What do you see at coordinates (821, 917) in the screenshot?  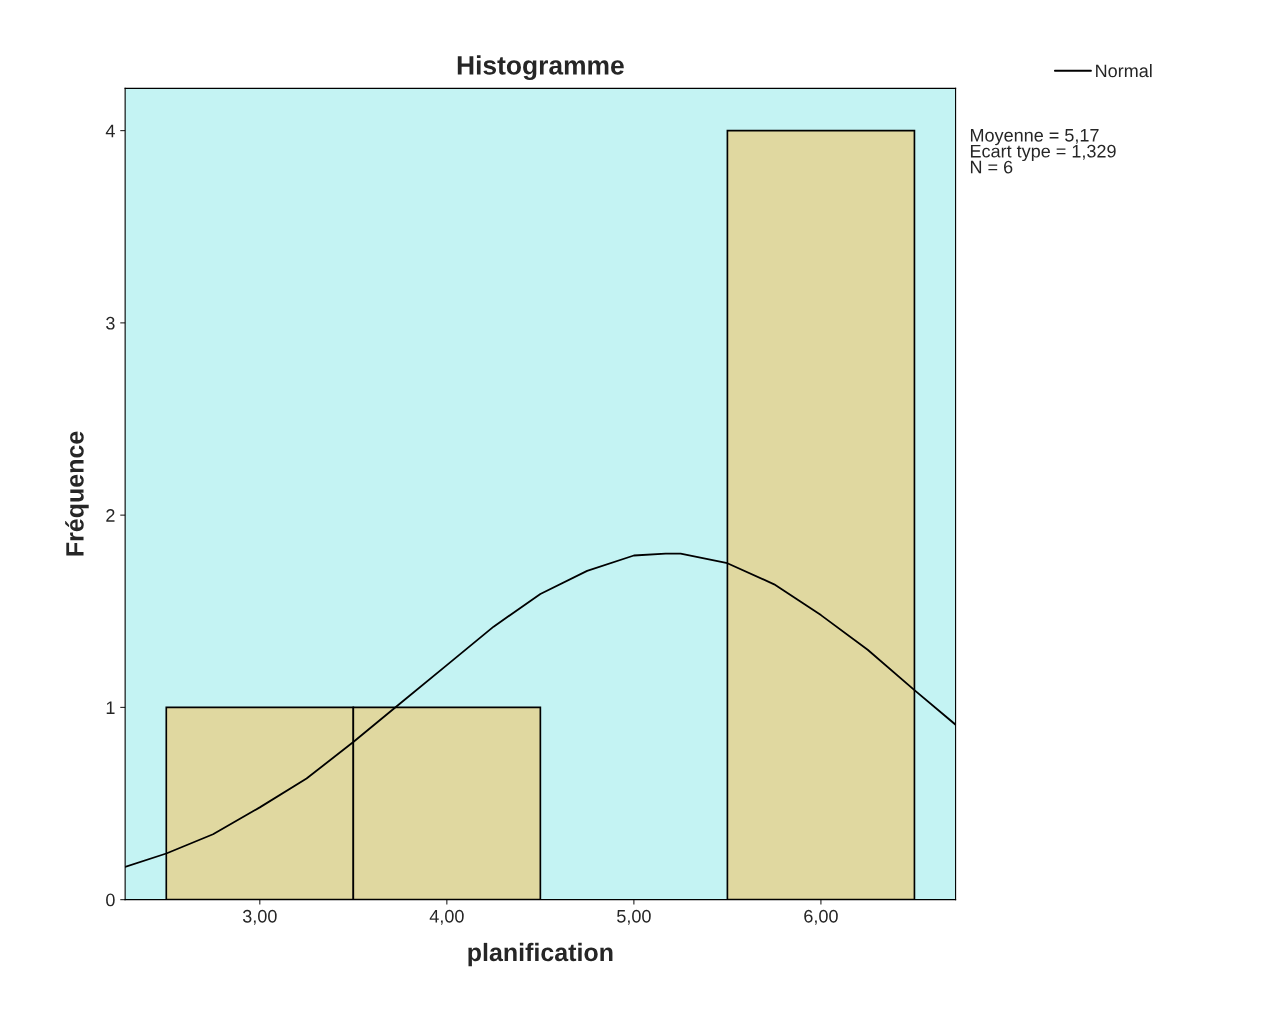 I see `x-tick-label: 6,00` at bounding box center [821, 917].